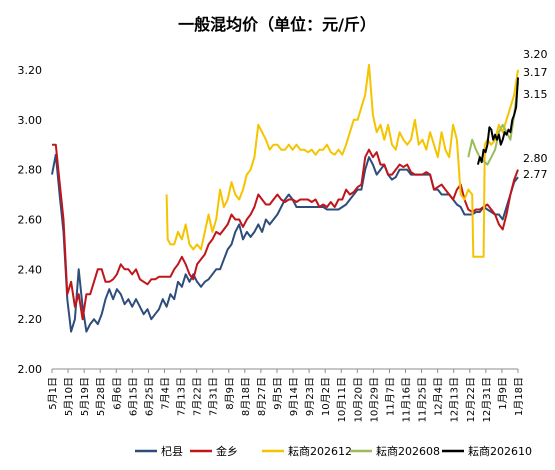 This screenshot has height=470, width=555. I want to click on y-tick-label: 2.60, so click(30, 219).